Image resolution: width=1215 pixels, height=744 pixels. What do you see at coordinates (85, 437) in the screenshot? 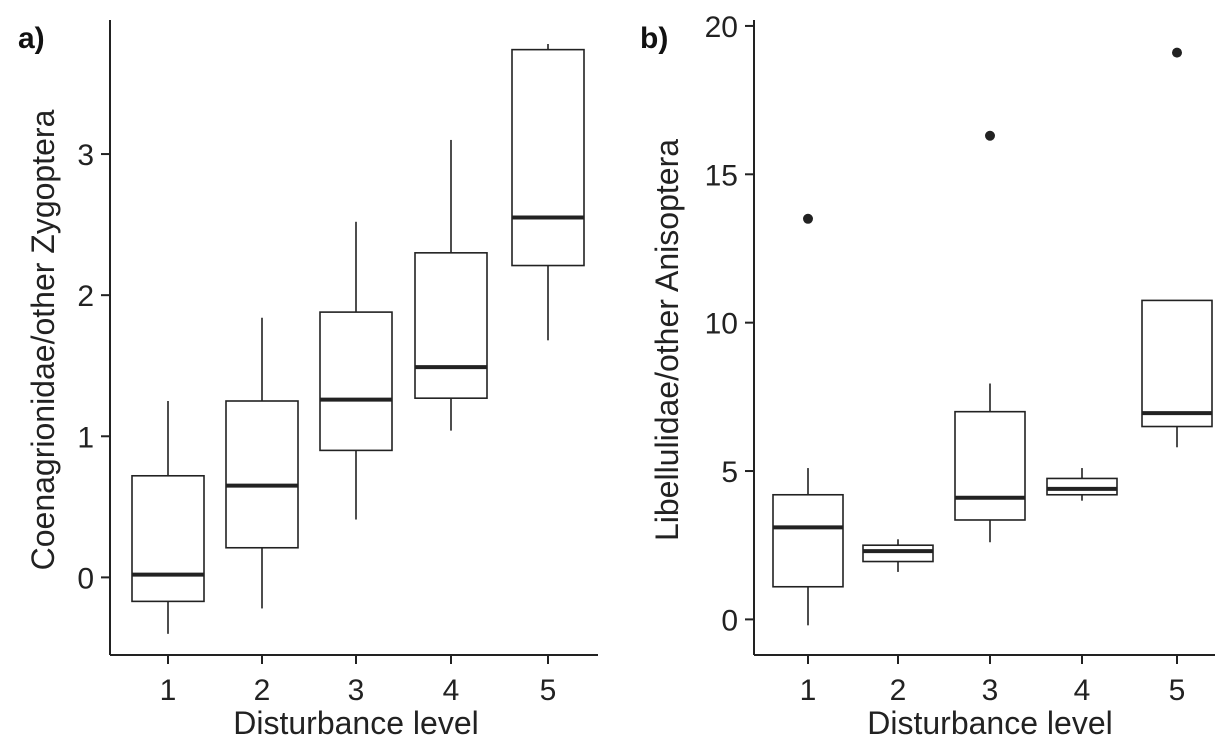
I see `y-tick-label: 1` at bounding box center [85, 437].